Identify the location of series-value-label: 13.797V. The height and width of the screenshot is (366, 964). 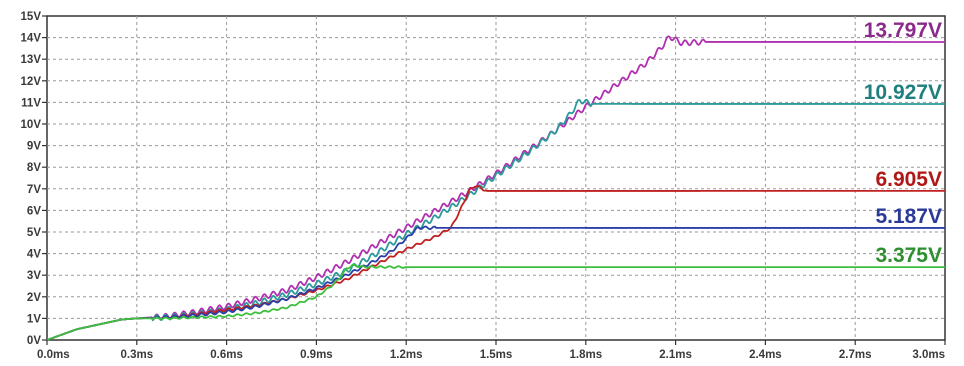
(903, 30).